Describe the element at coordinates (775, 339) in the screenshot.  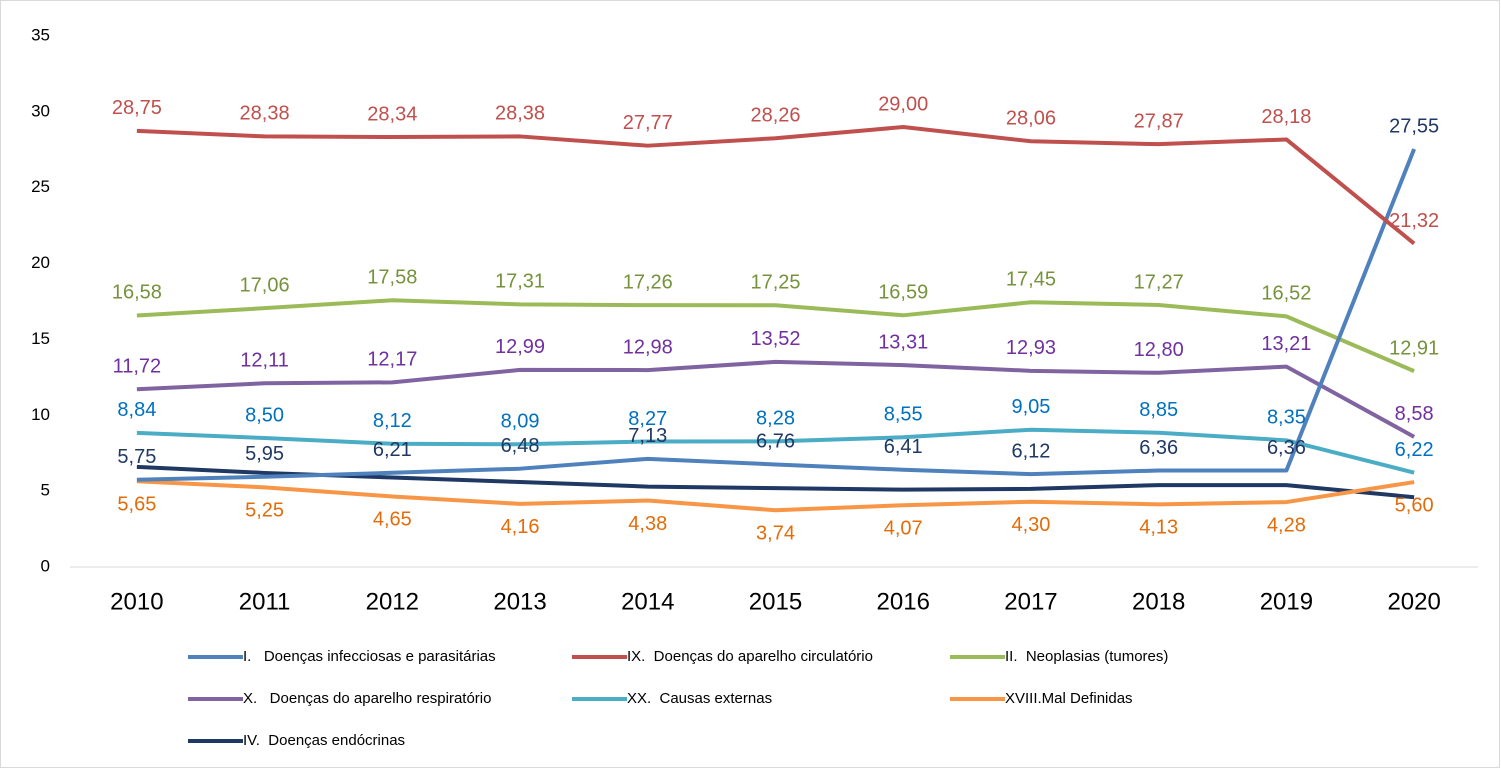
I see `data-label: 13,52` at that location.